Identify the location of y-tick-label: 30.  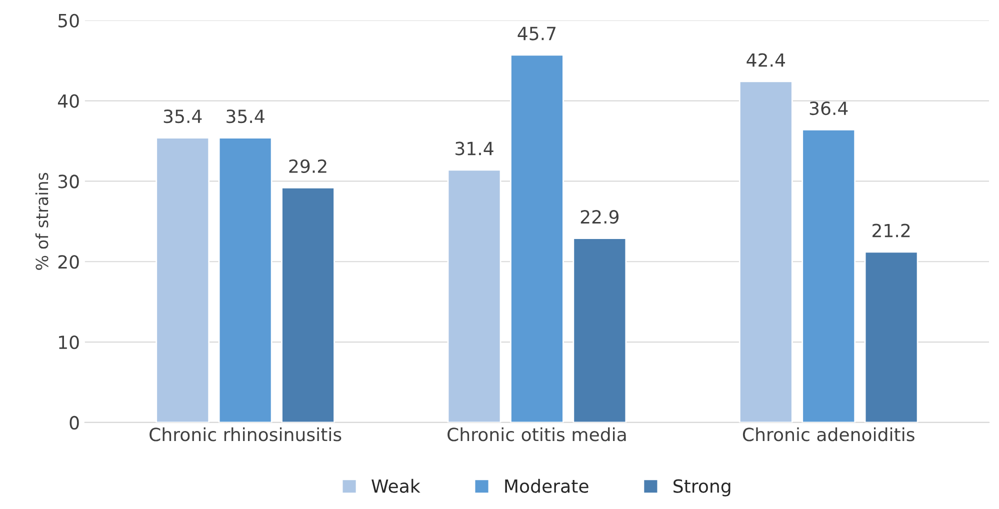
(68, 181).